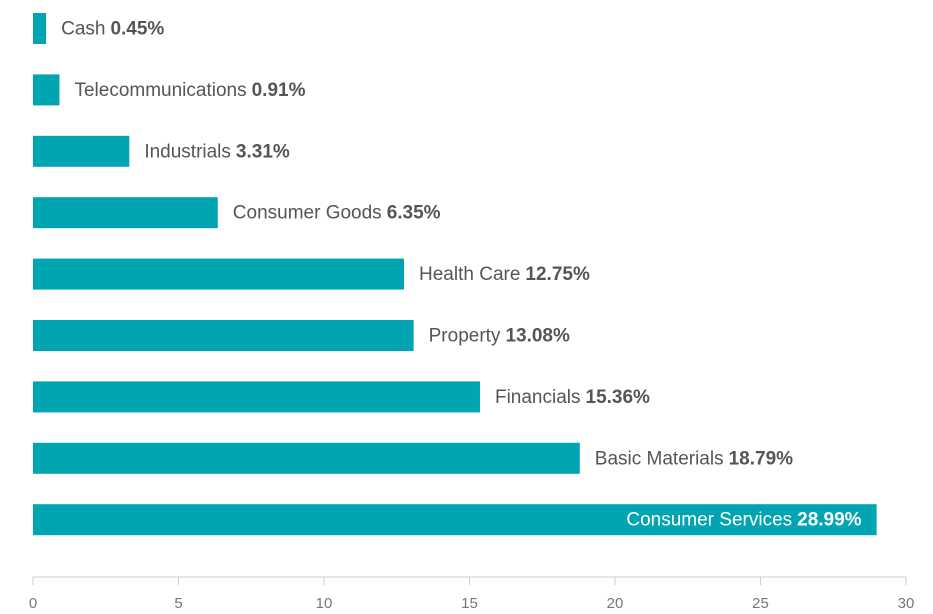  What do you see at coordinates (760, 603) in the screenshot?
I see `x-tick-label: 25` at bounding box center [760, 603].